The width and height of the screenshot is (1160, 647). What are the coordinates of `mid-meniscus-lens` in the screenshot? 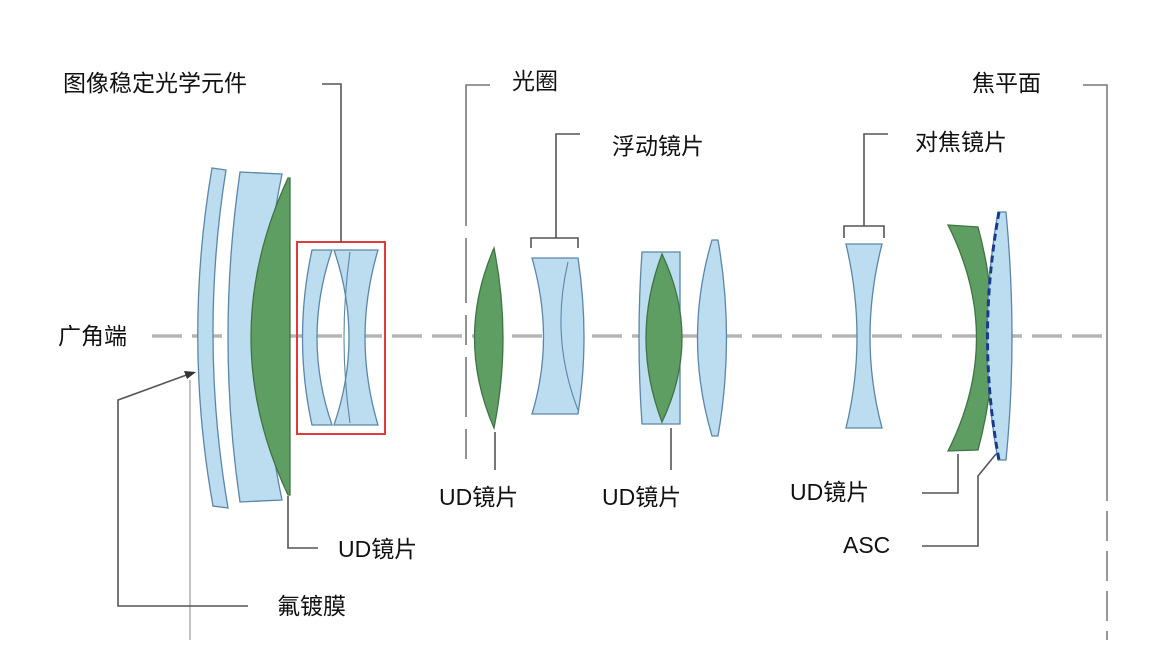 It's located at (712, 338).